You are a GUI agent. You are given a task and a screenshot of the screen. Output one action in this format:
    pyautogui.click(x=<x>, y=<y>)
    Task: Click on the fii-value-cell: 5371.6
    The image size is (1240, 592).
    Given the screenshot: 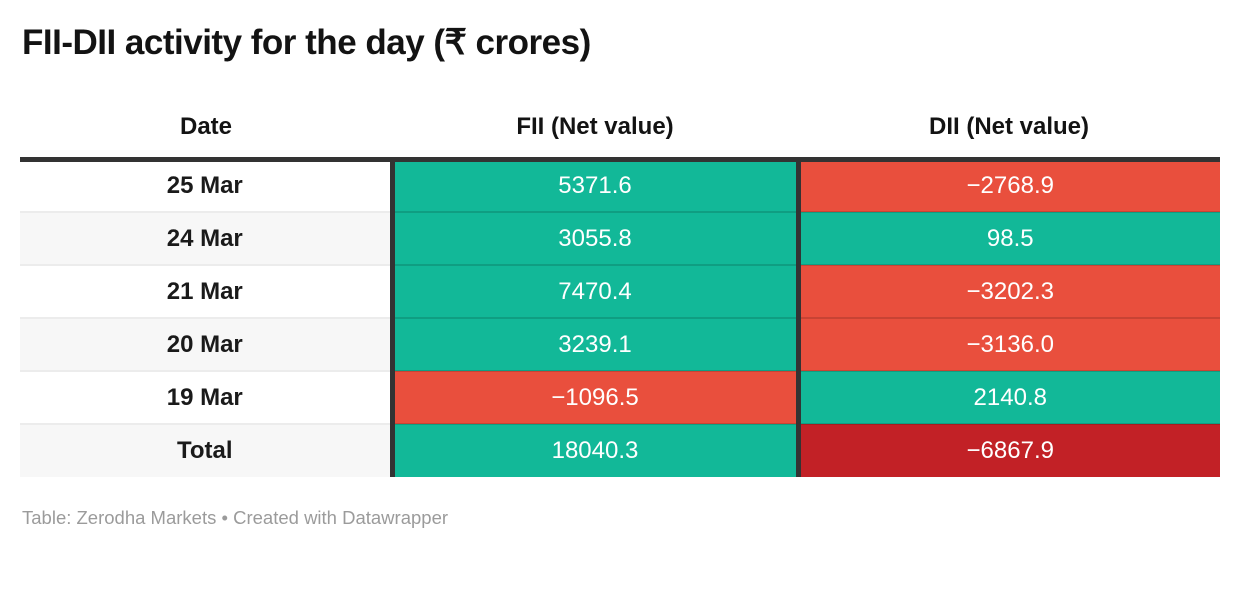 What is the action you would take?
    pyautogui.click(x=593, y=185)
    